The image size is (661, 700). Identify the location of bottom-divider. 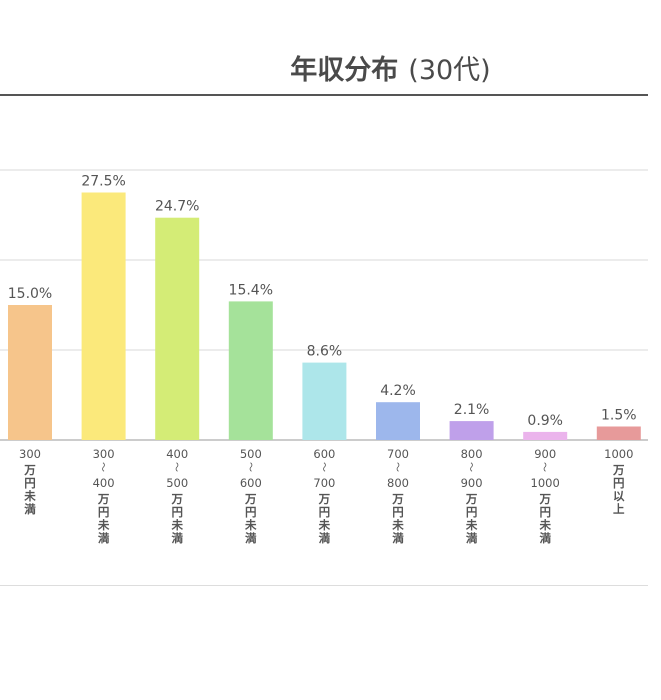
(324, 585).